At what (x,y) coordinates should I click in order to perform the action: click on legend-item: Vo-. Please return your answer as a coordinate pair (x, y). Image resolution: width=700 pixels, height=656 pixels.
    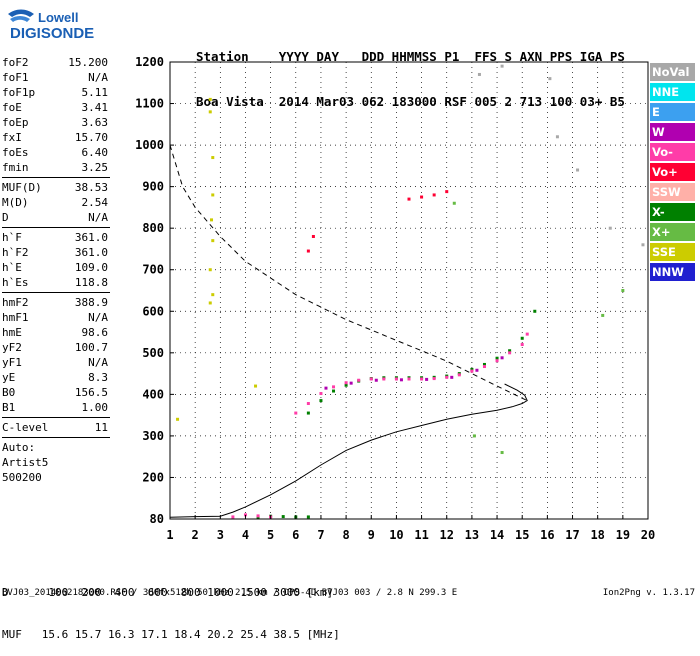
    Looking at the image, I should click on (672, 152).